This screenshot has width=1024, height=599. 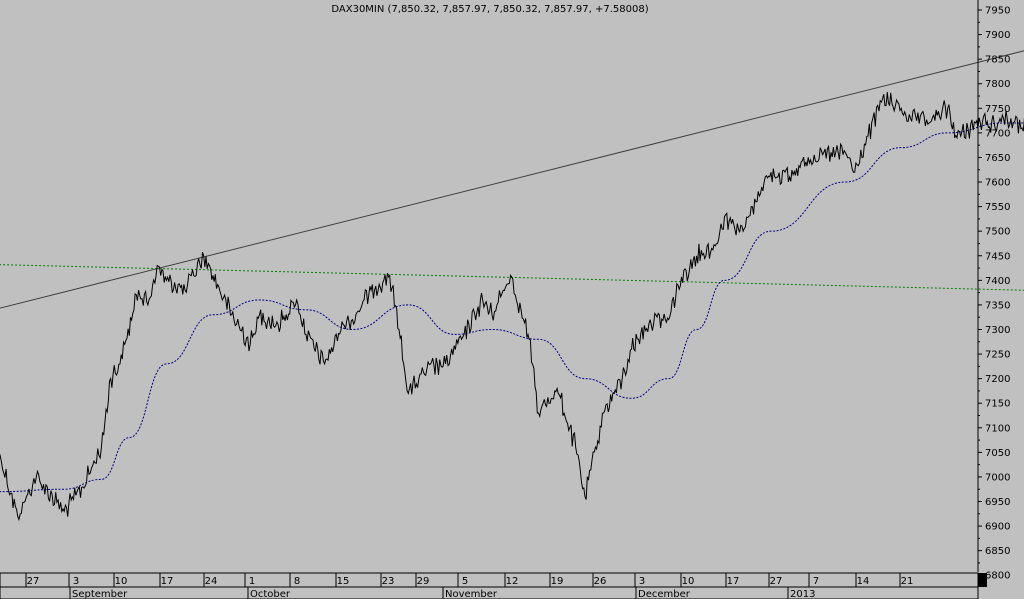 I want to click on y-tick-label: 7650, so click(x=997, y=158).